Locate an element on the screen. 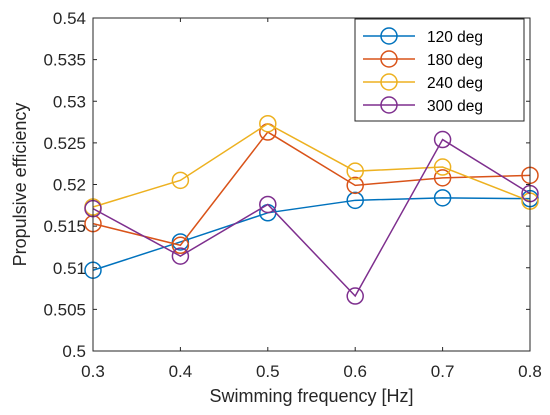 This screenshot has width=550, height=415. legend-item: 120 deg is located at coordinates (423, 36).